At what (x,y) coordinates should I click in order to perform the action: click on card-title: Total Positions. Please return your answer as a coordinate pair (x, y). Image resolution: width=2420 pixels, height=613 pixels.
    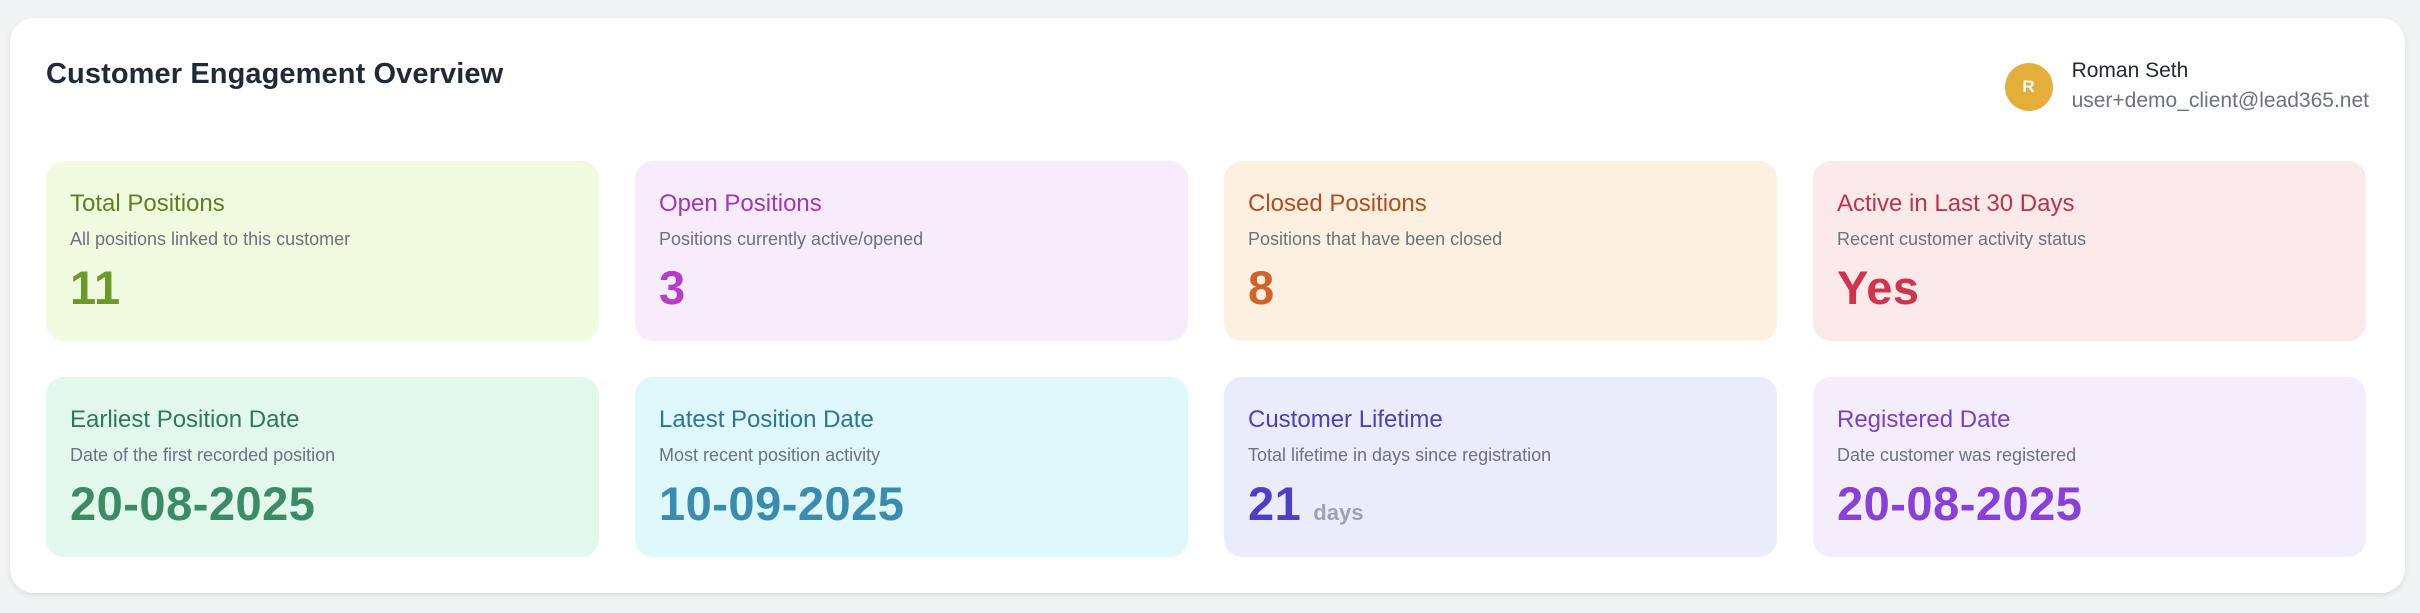
    Looking at the image, I should click on (147, 203).